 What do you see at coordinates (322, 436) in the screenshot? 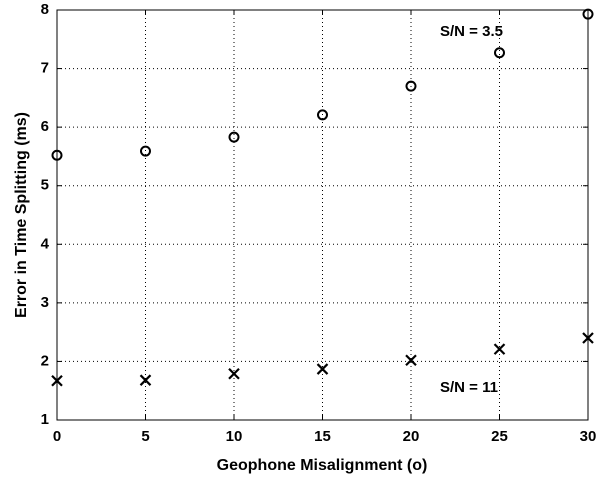
I see `x-tick-label: 15` at bounding box center [322, 436].